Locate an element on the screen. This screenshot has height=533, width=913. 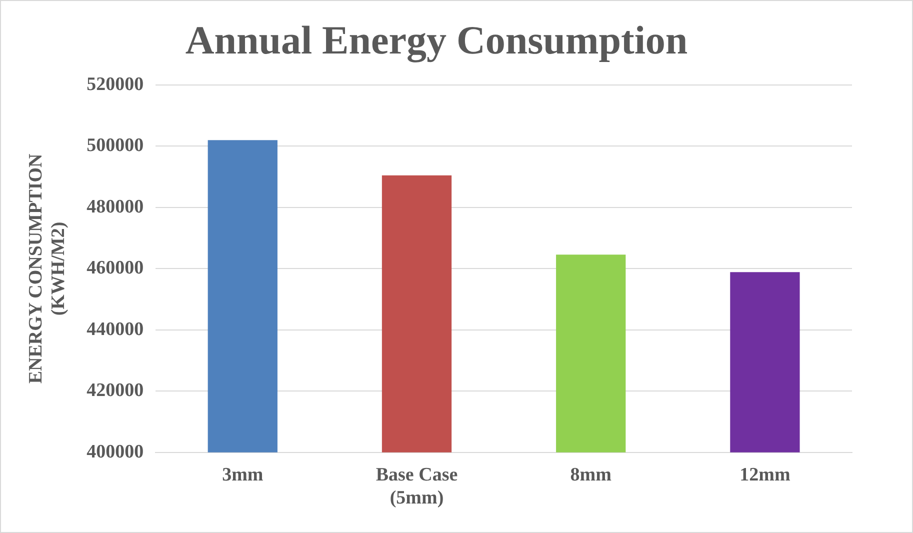
x-tick-label: Base Case (5mm) is located at coordinates (417, 486).